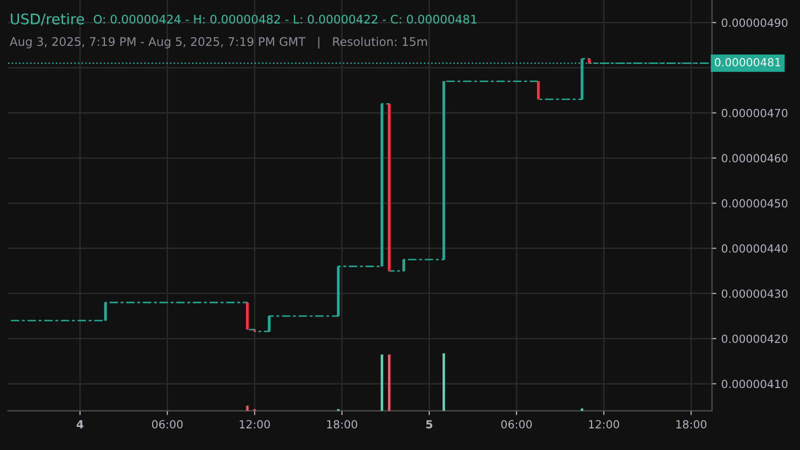 The width and height of the screenshot is (800, 450). Describe the element at coordinates (755, 248) in the screenshot. I see `y-tick-label: 0.00000440` at that location.